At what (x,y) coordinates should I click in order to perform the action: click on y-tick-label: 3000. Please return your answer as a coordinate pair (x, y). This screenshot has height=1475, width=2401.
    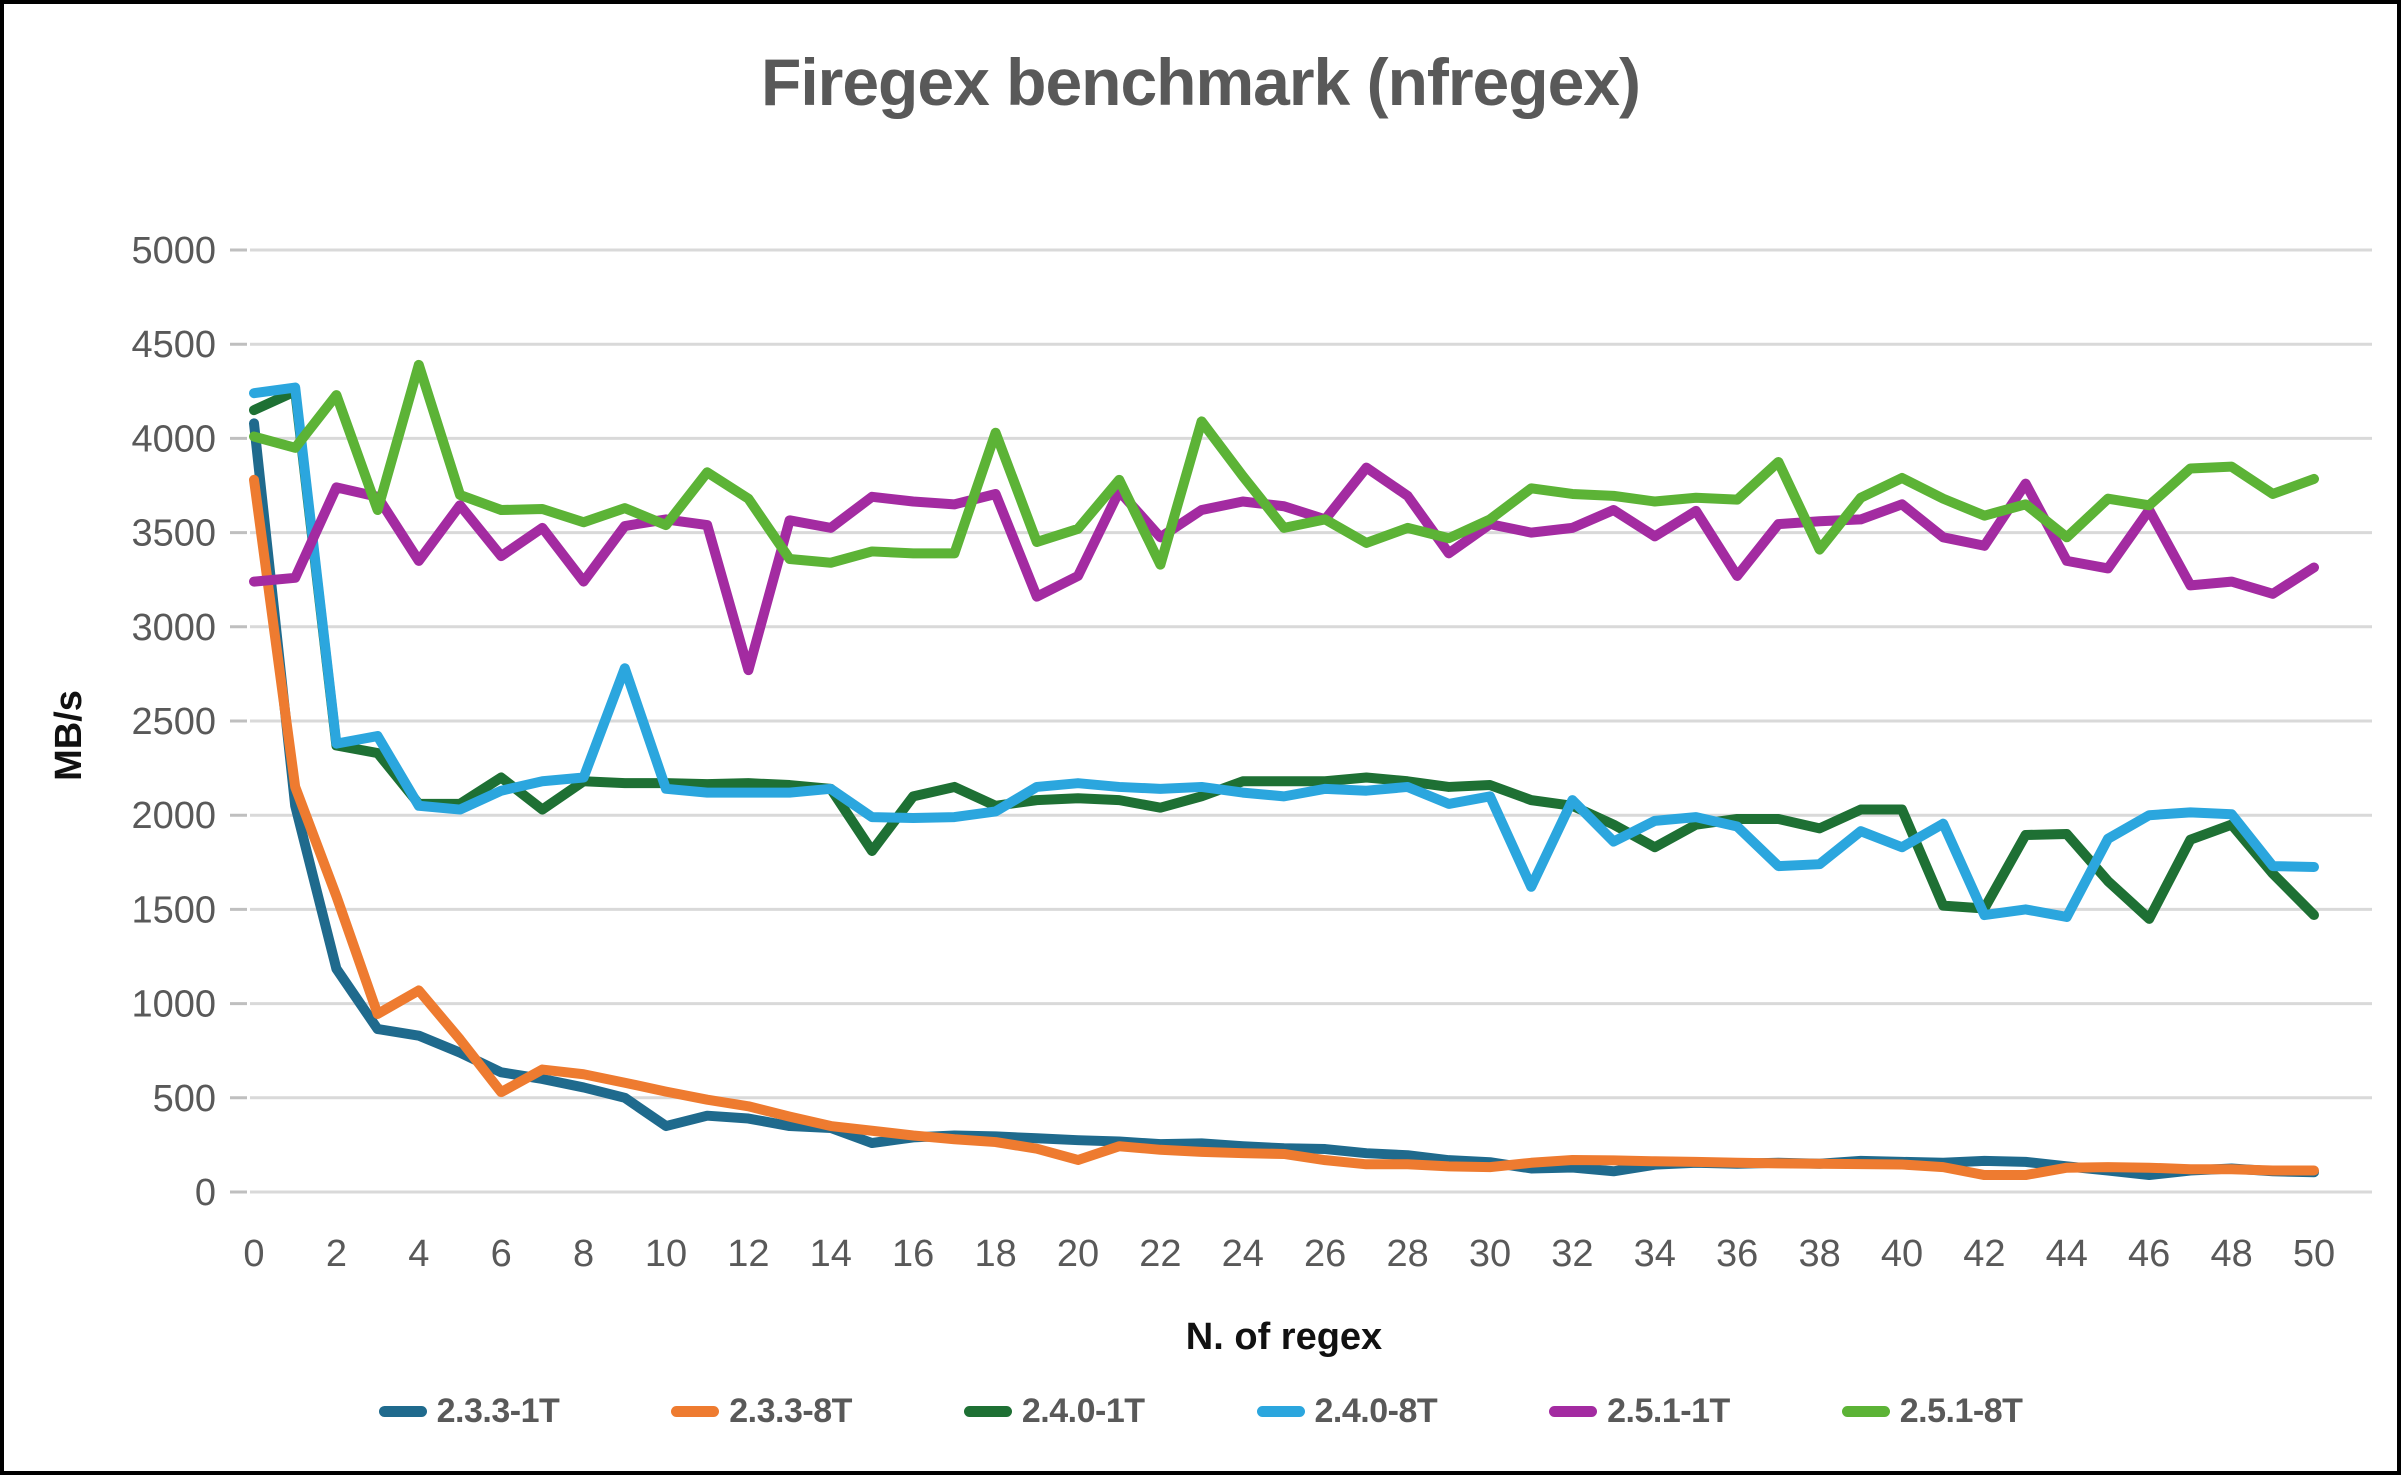
    Looking at the image, I should click on (173, 628).